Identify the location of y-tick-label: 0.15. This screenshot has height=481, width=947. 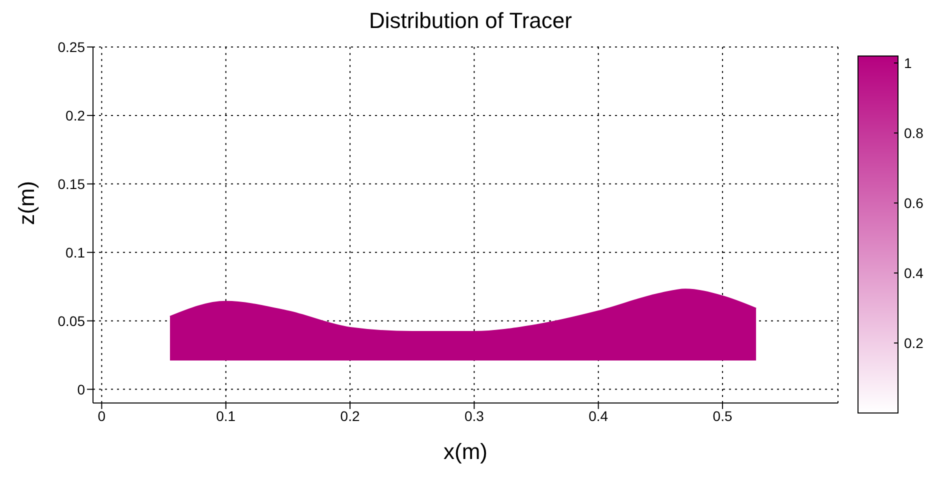
(72, 184).